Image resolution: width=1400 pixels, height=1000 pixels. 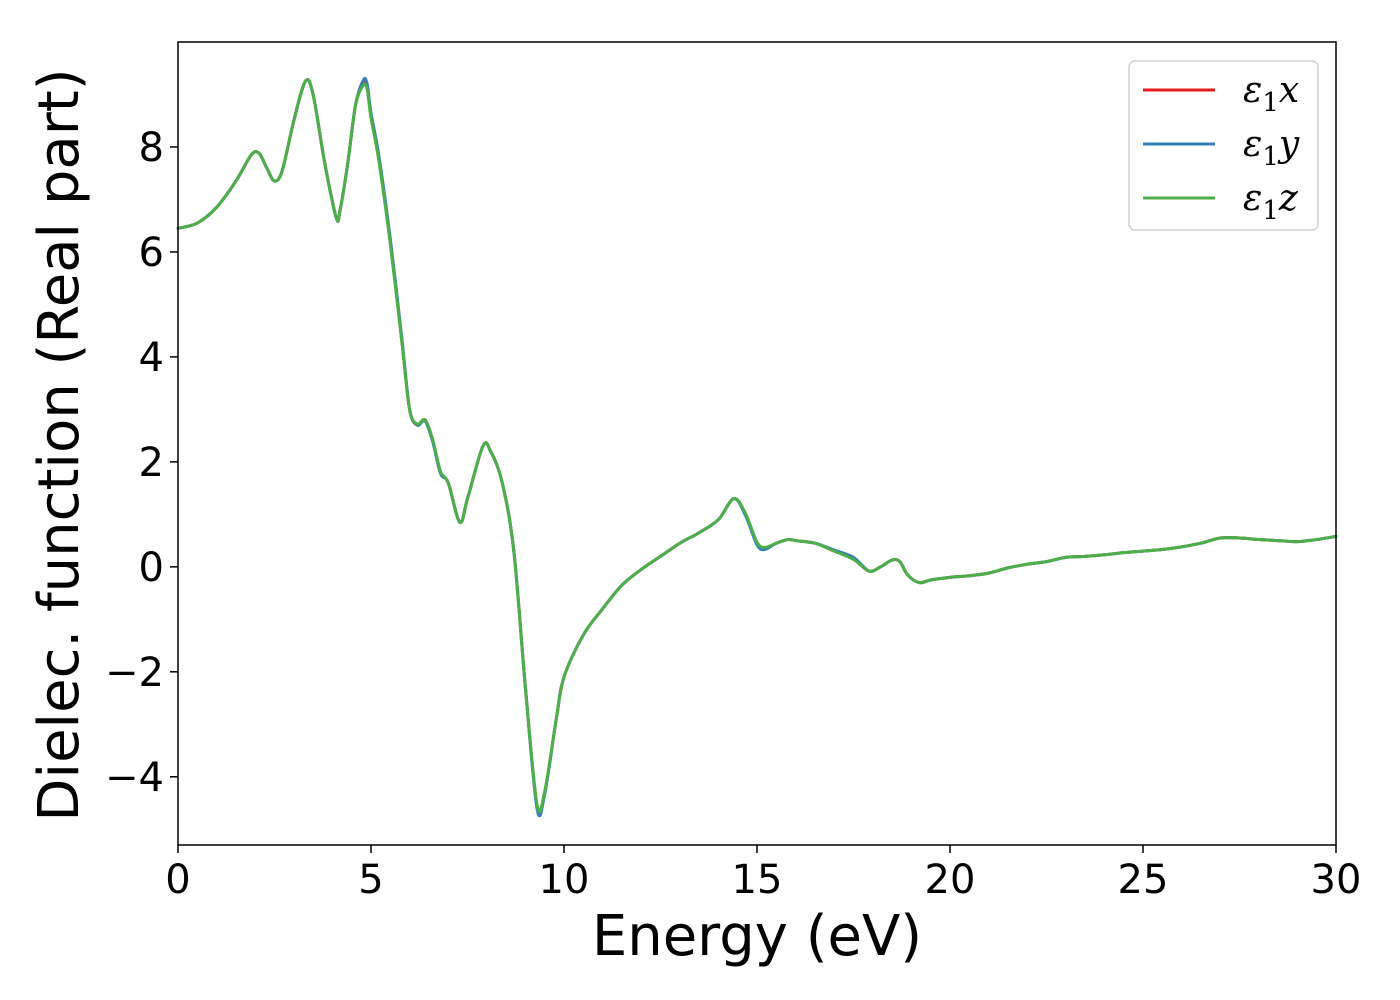 What do you see at coordinates (1271, 202) in the screenshot?
I see `legend-label-z: ε1z` at bounding box center [1271, 202].